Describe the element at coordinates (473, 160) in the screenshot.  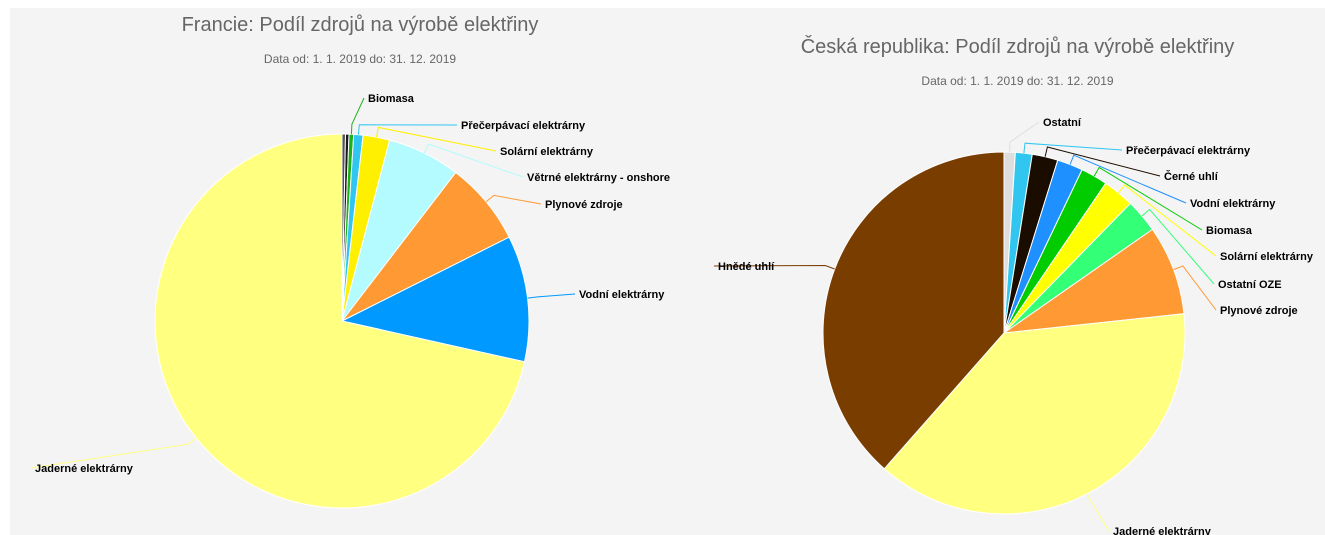
I see `connector-vetrne-elektrarny-onshore` at that location.